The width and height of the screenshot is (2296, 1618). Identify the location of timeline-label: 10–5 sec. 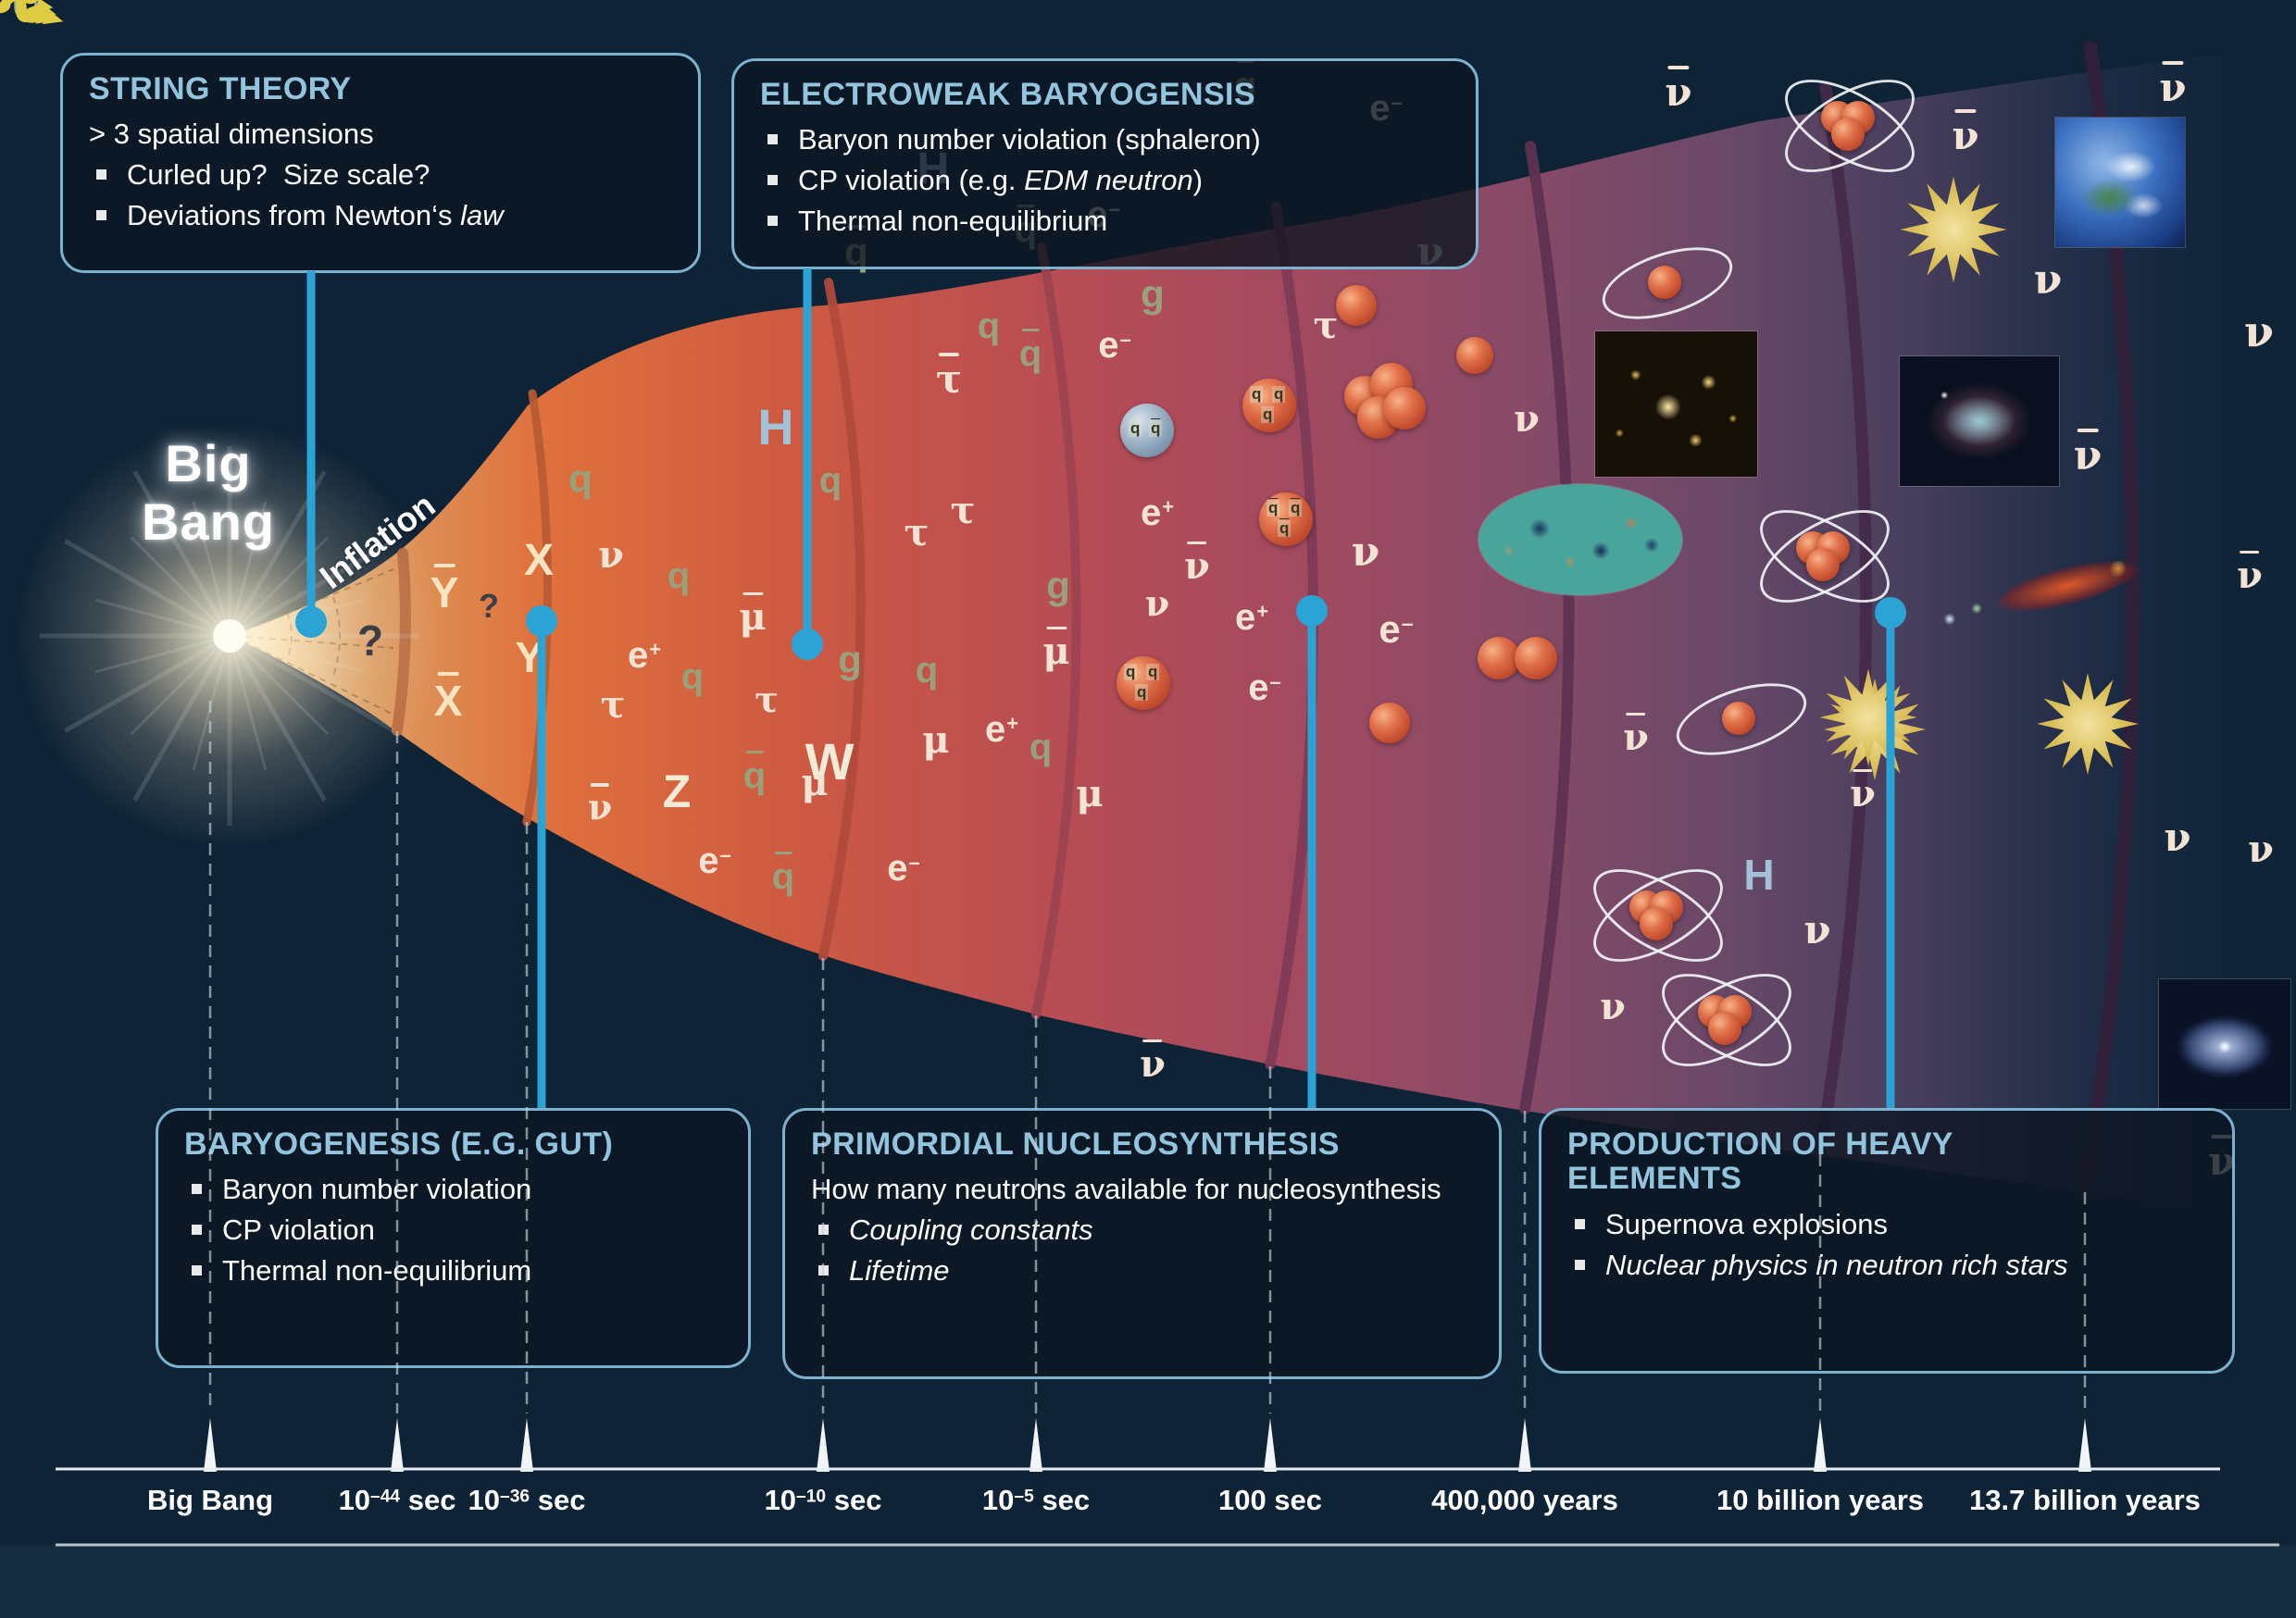
(1036, 1500).